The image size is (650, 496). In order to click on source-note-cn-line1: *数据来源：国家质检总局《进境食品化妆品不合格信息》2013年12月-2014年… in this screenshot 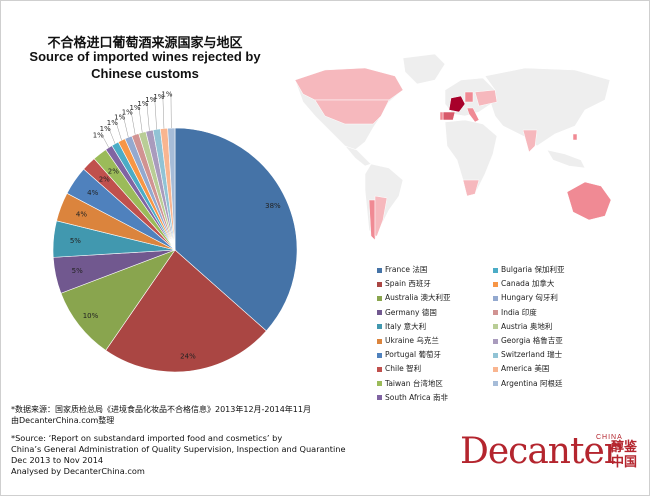, I will do `click(161, 409)`.